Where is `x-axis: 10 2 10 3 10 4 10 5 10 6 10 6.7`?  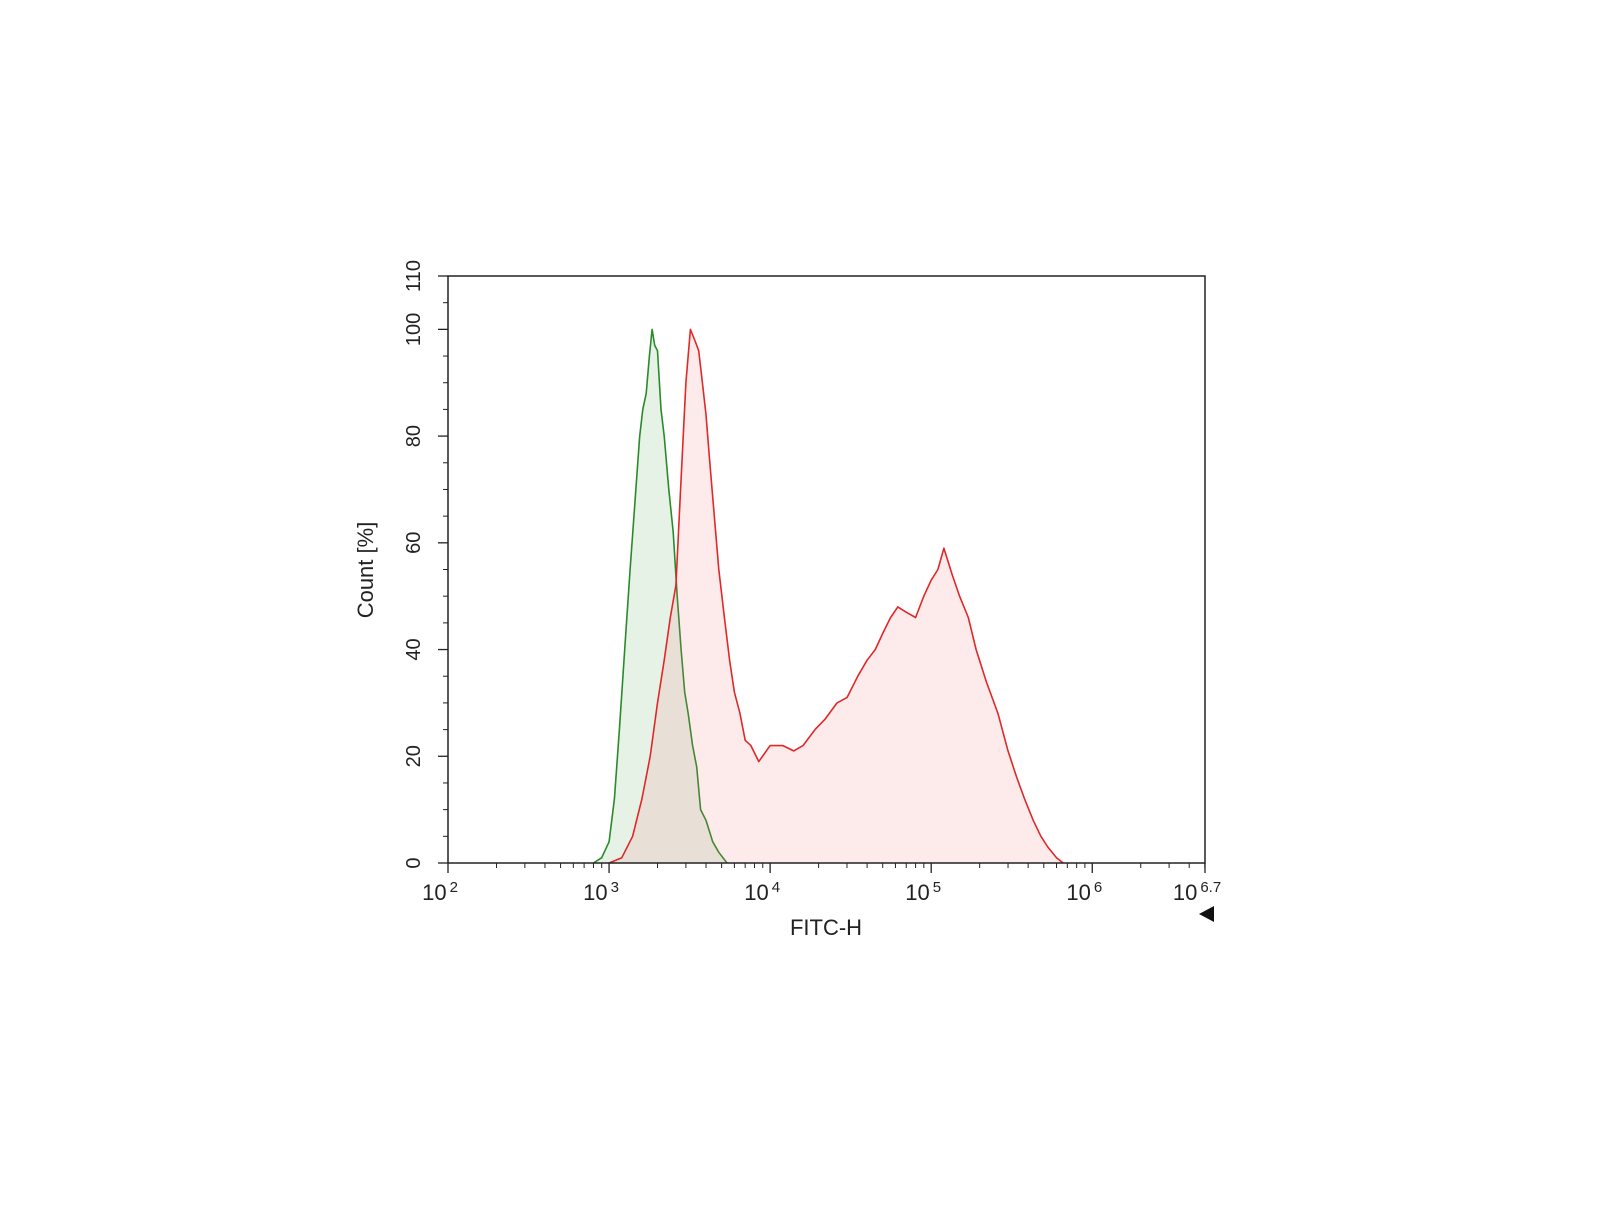 x-axis: 10 2 10 3 10 4 10 5 10 6 10 6.7 is located at coordinates (821, 884).